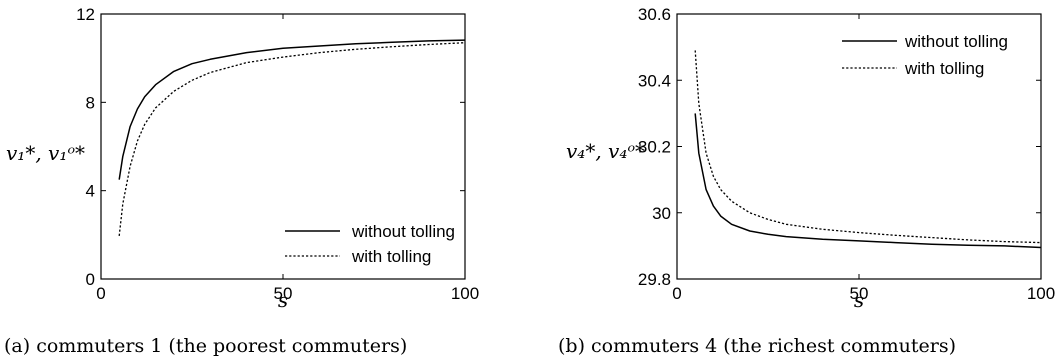 This screenshot has height=363, width=1062. I want to click on x-tick-label-a-0: 0, so click(100, 293).